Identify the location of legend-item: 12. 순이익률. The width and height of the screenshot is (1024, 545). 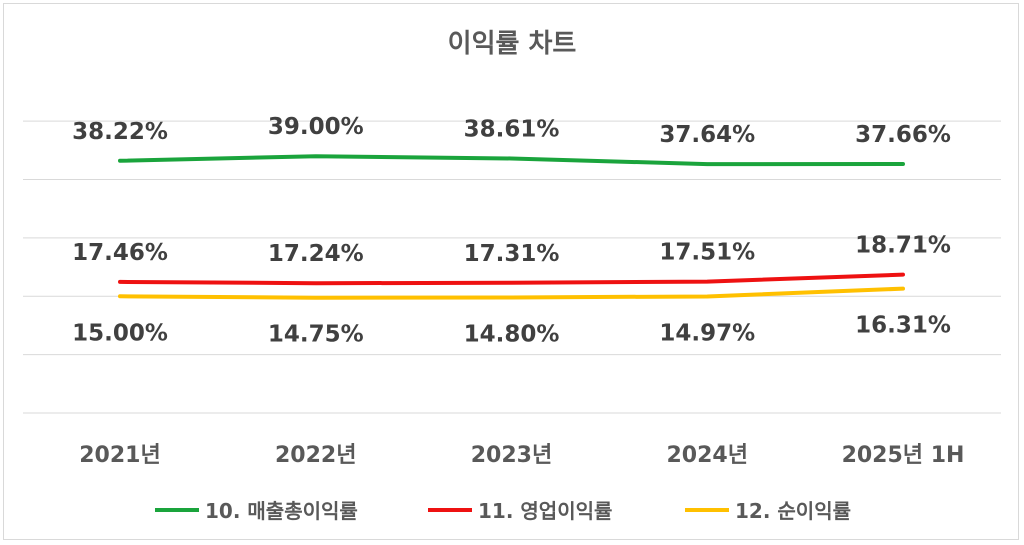
(768, 511).